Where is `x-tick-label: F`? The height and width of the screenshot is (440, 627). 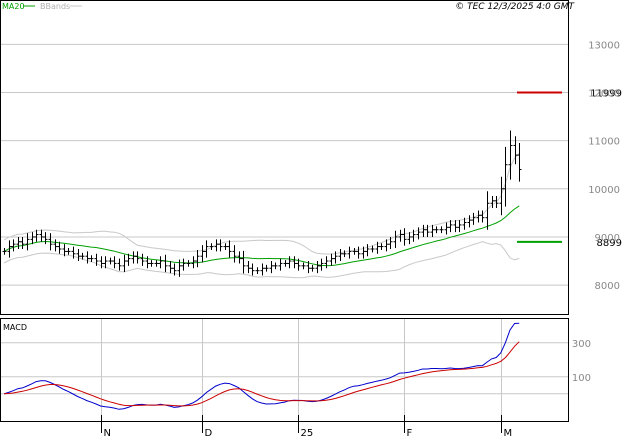
x-tick-label: F is located at coordinates (410, 433).